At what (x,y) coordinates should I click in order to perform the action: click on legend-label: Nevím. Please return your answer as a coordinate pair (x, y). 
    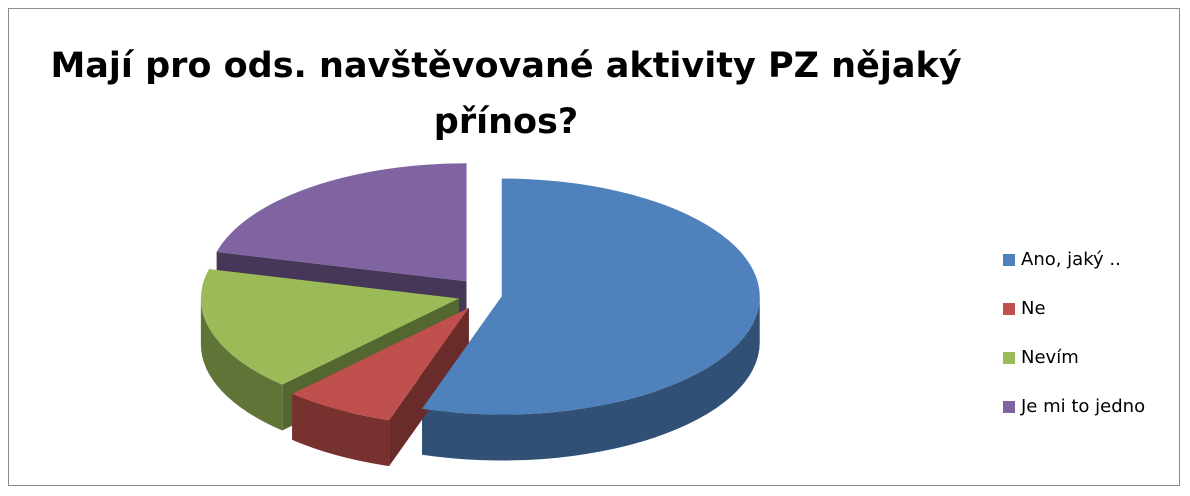
    Looking at the image, I should click on (1050, 357).